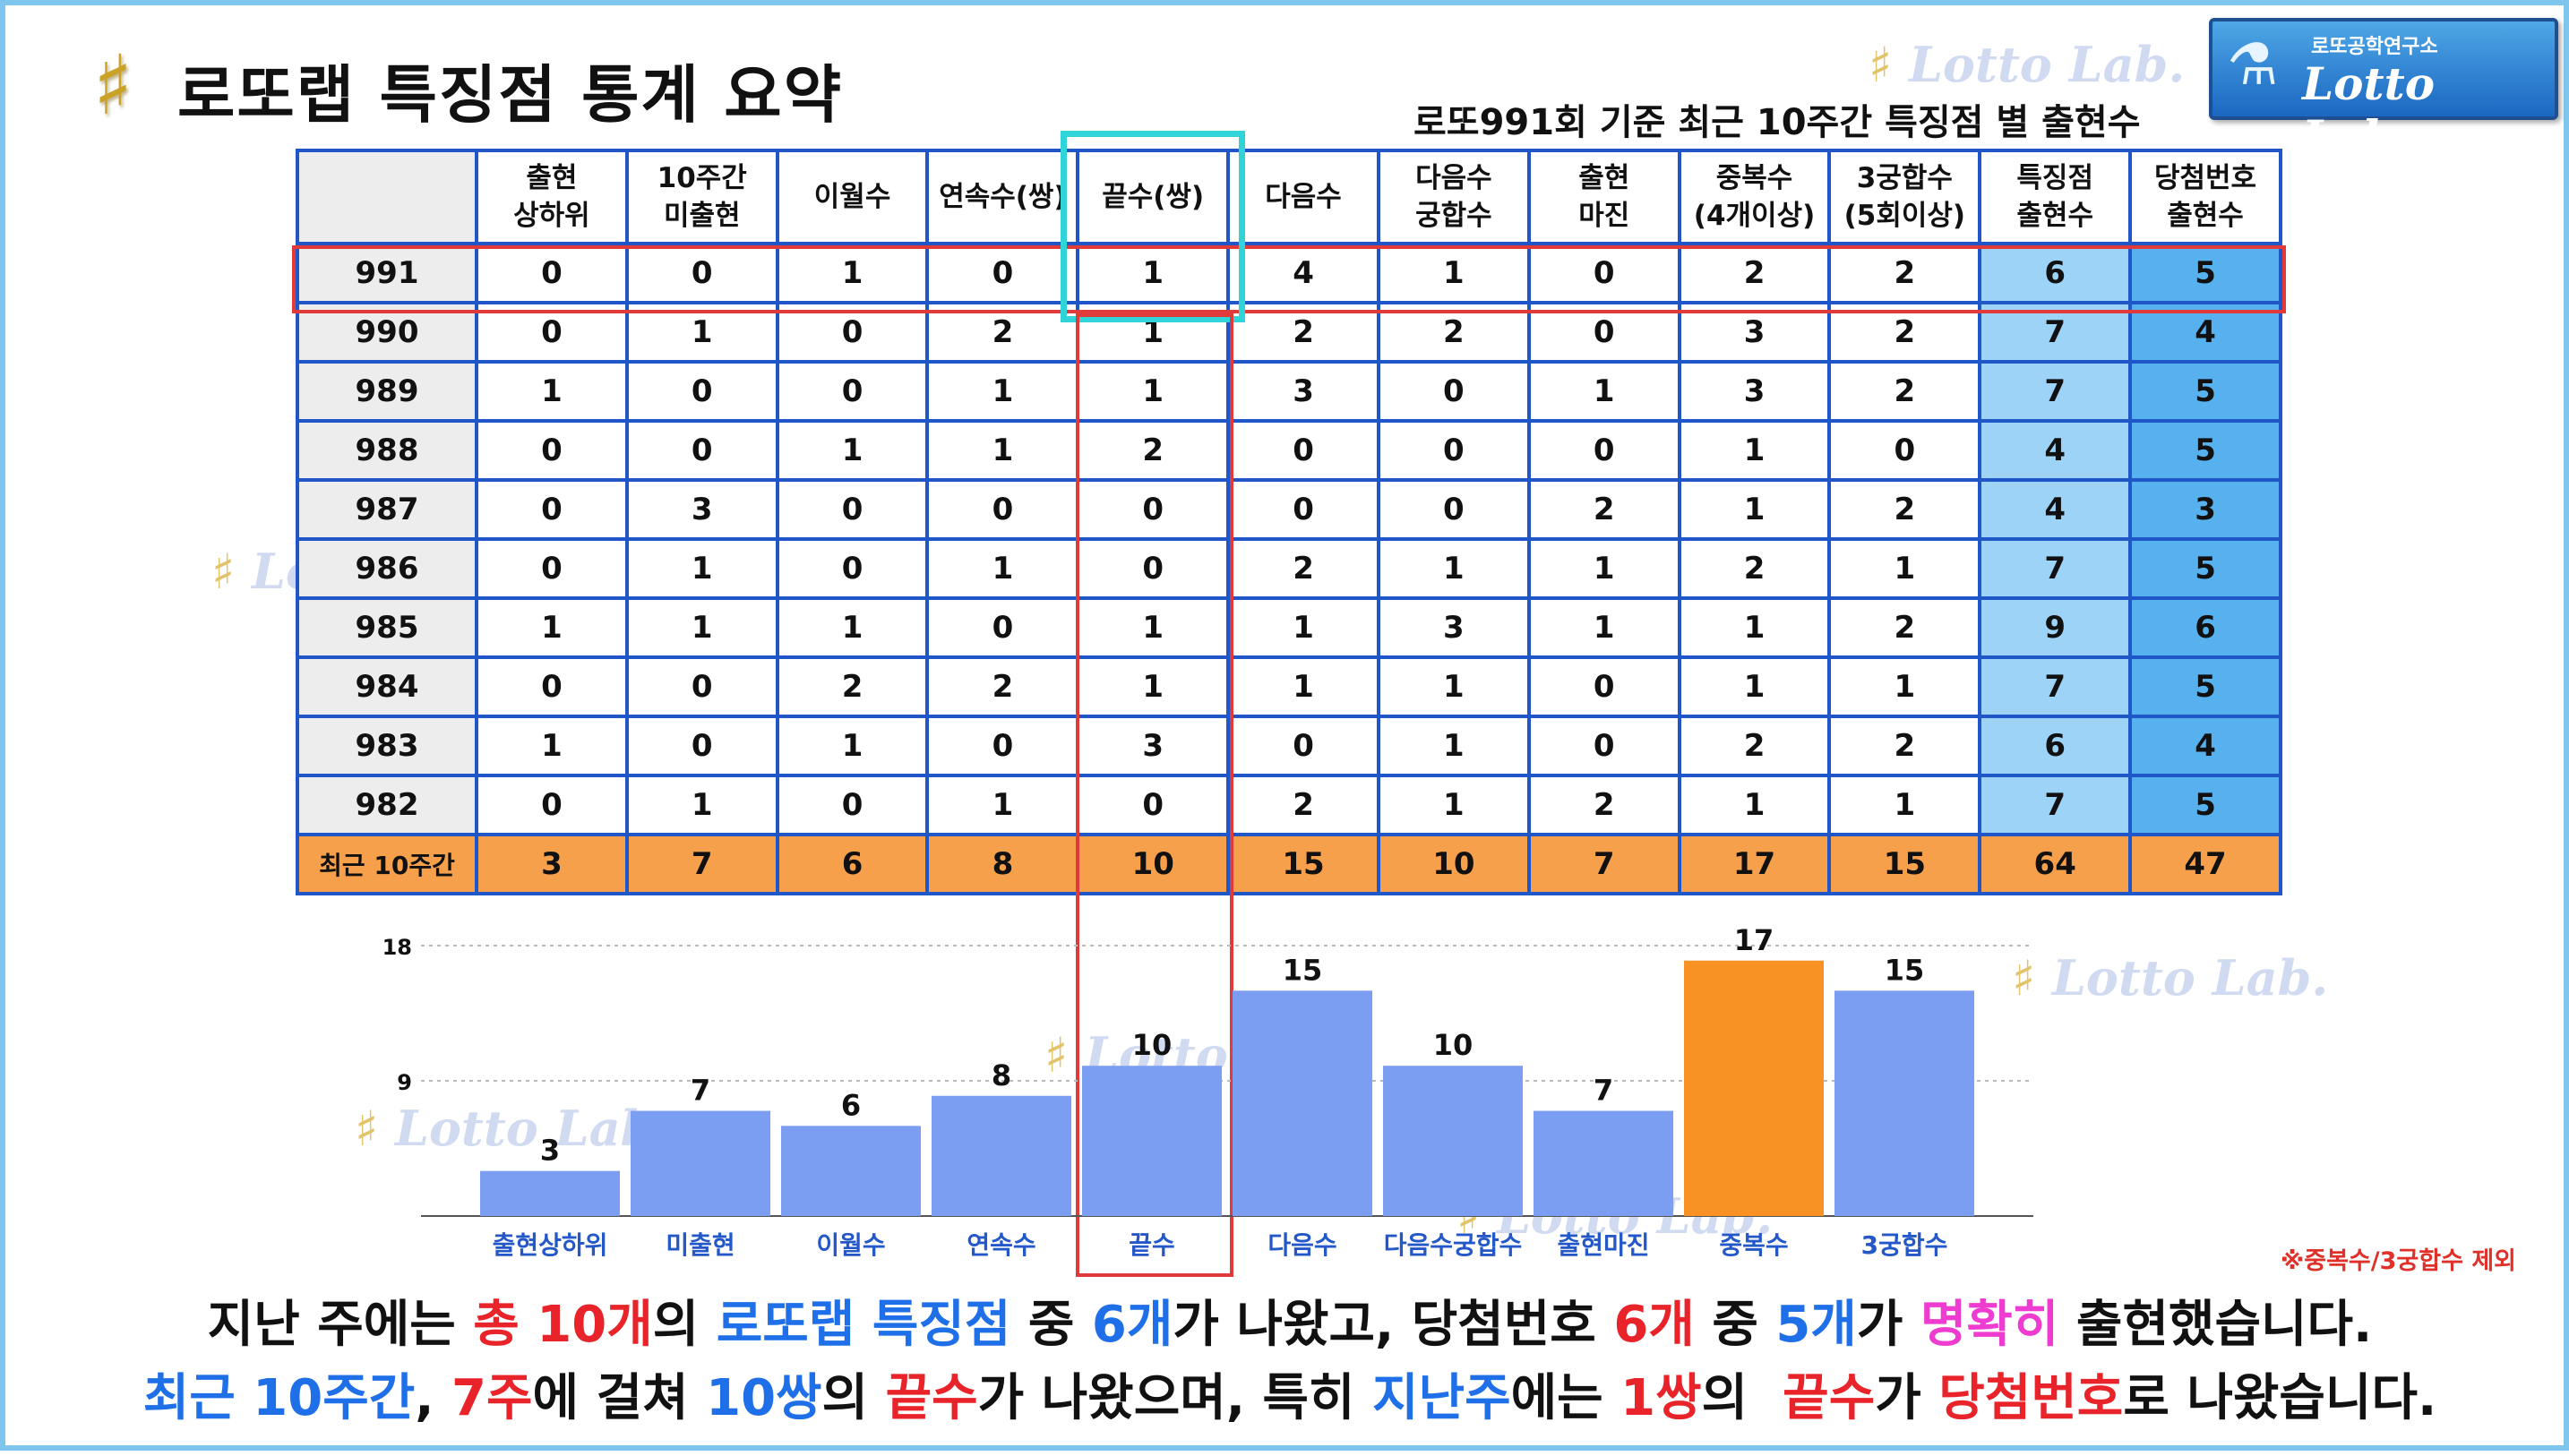 This screenshot has width=2569, height=1456. I want to click on bar-value-label: 10, so click(1152, 1045).